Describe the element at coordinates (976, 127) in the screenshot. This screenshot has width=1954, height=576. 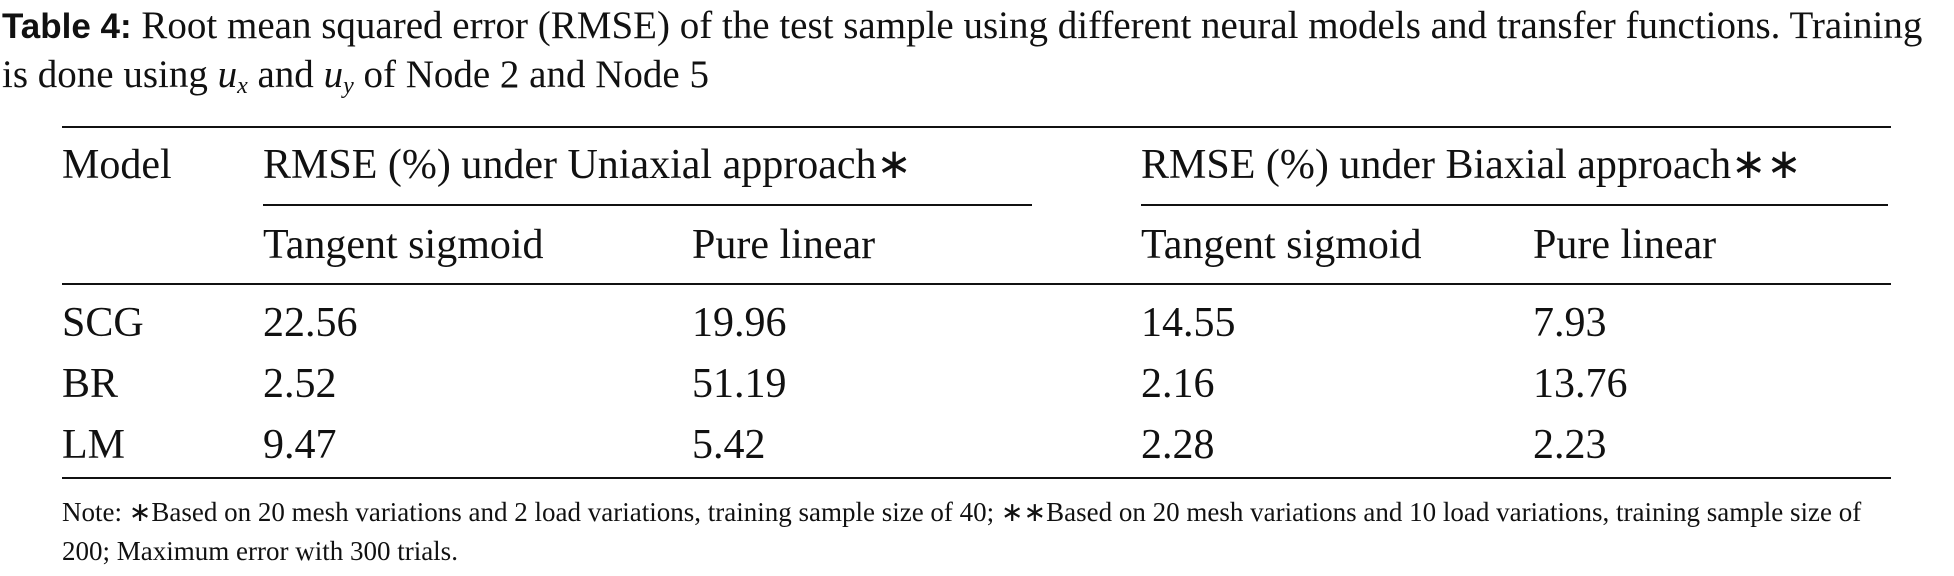
I see `top-rule` at that location.